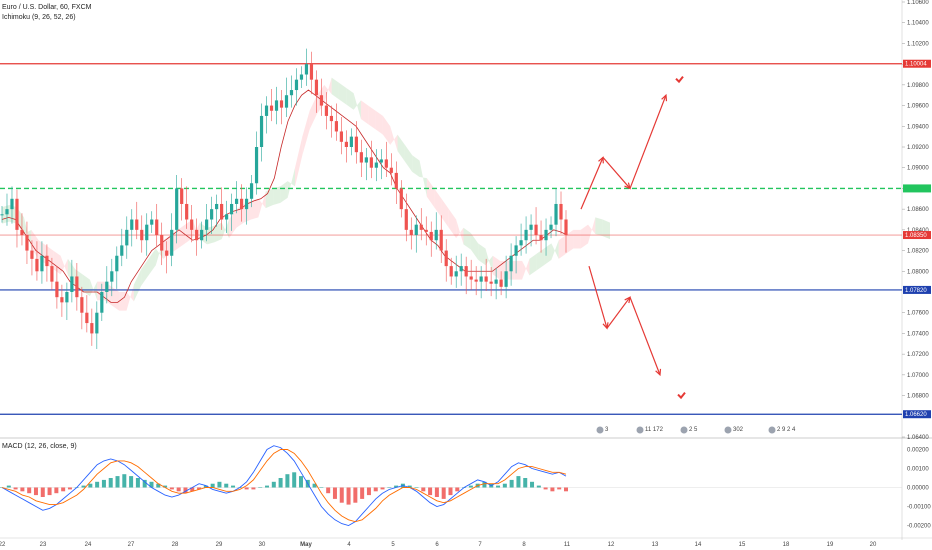 The width and height of the screenshot is (932, 550). I want to click on y-tick-label: 1.07600, so click(918, 314).